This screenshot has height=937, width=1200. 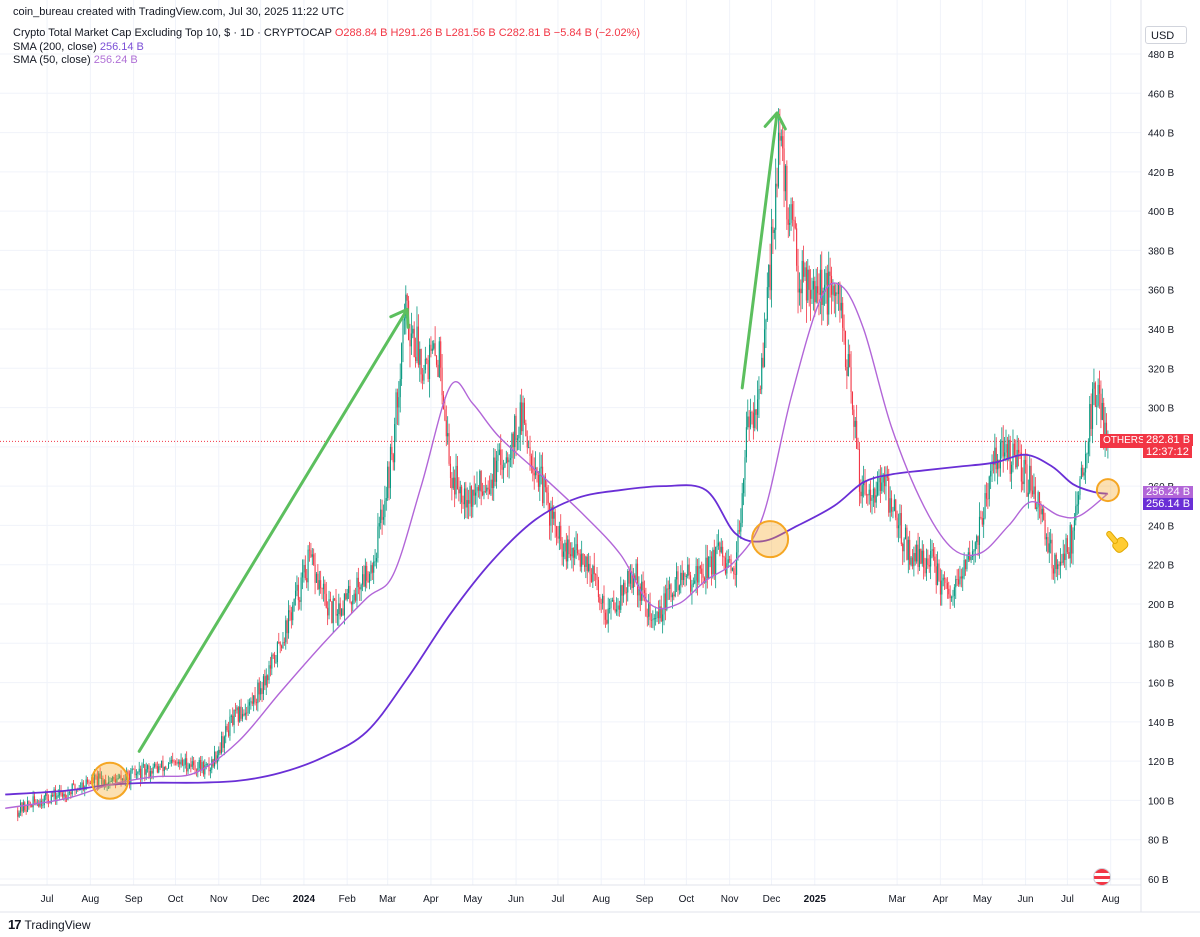 What do you see at coordinates (770, 539) in the screenshot?
I see `crossover-circle` at bounding box center [770, 539].